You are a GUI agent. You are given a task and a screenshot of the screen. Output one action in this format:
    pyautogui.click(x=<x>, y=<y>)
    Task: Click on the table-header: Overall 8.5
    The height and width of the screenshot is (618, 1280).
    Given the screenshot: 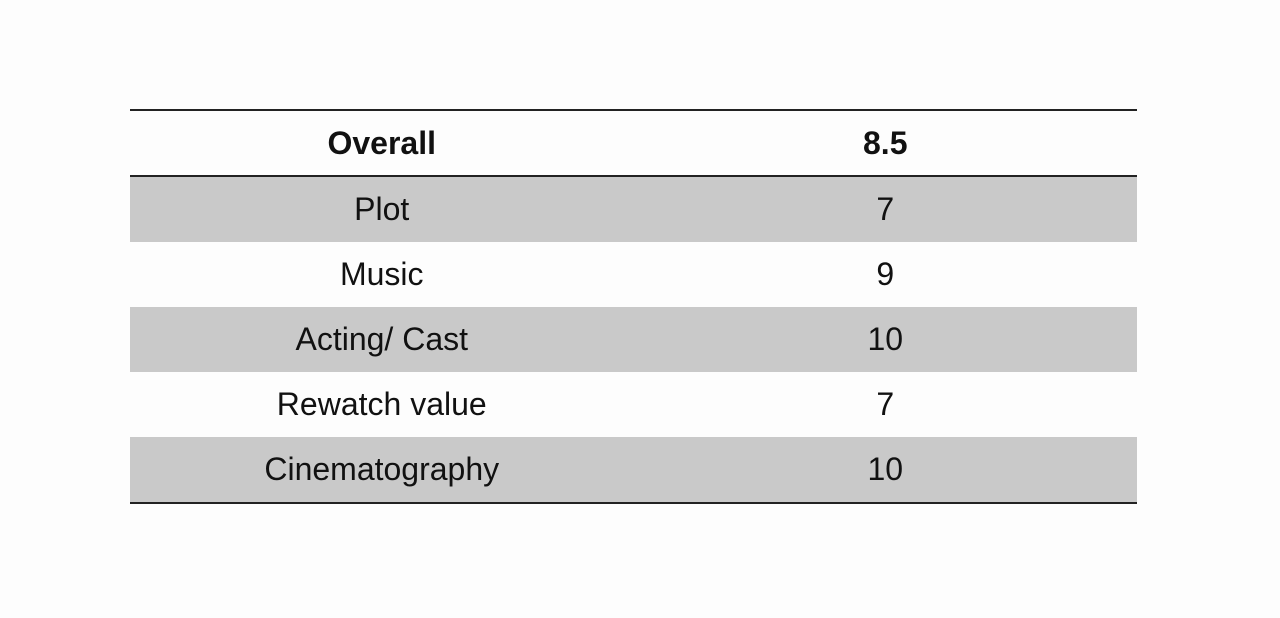 What is the action you would take?
    pyautogui.click(x=633, y=143)
    